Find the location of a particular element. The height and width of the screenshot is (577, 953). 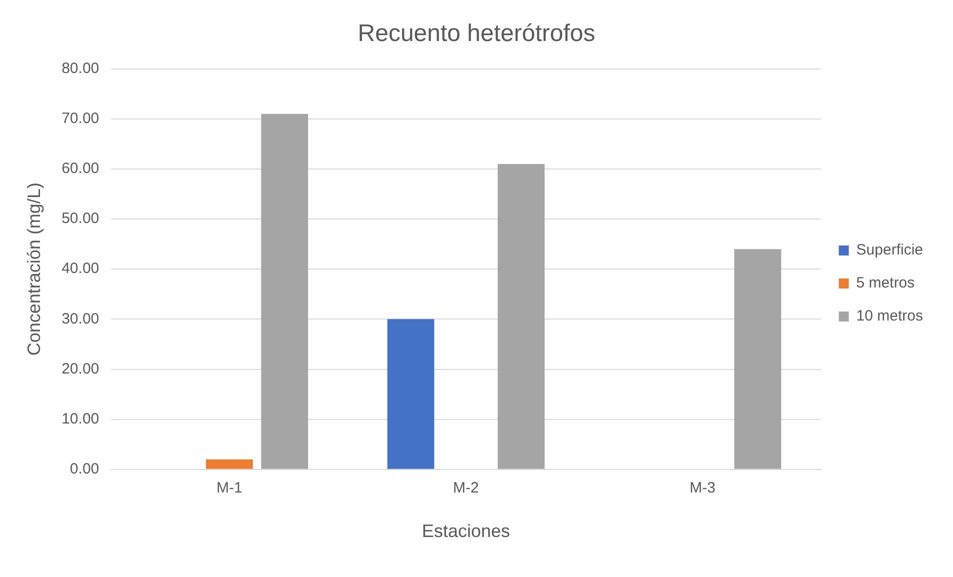

y-tick-label: 20.00 is located at coordinates (81, 369).